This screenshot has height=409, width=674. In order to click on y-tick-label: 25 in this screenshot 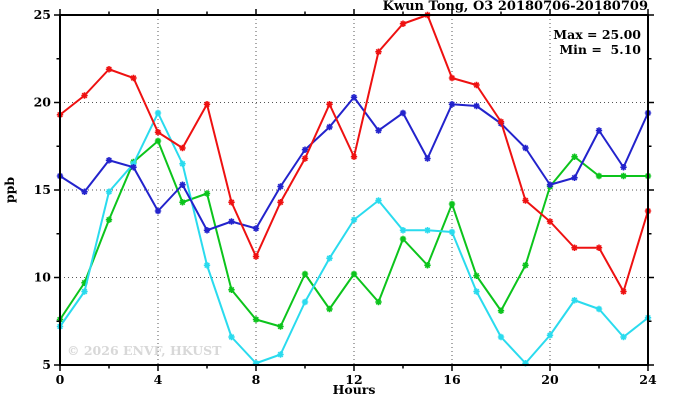, I will do `click(42, 14)`.